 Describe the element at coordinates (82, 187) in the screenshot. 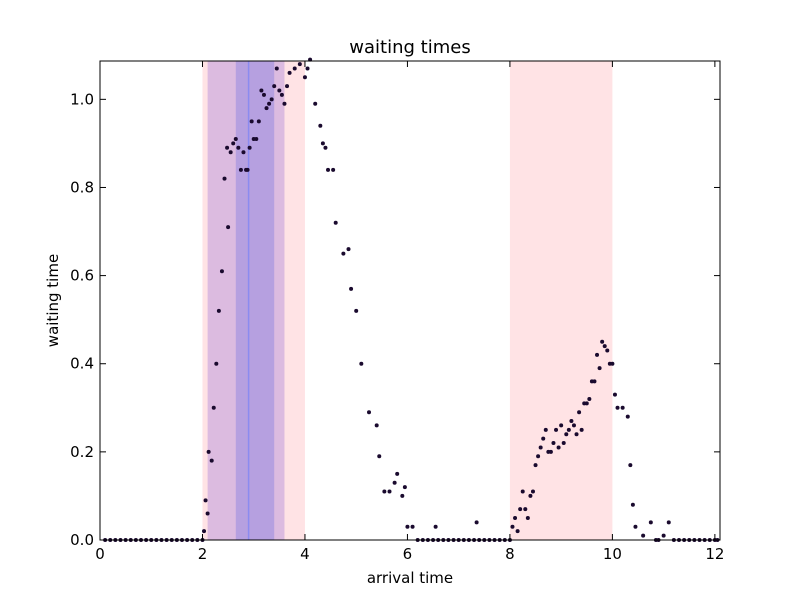

I see `y-tick-label: 0.8` at that location.